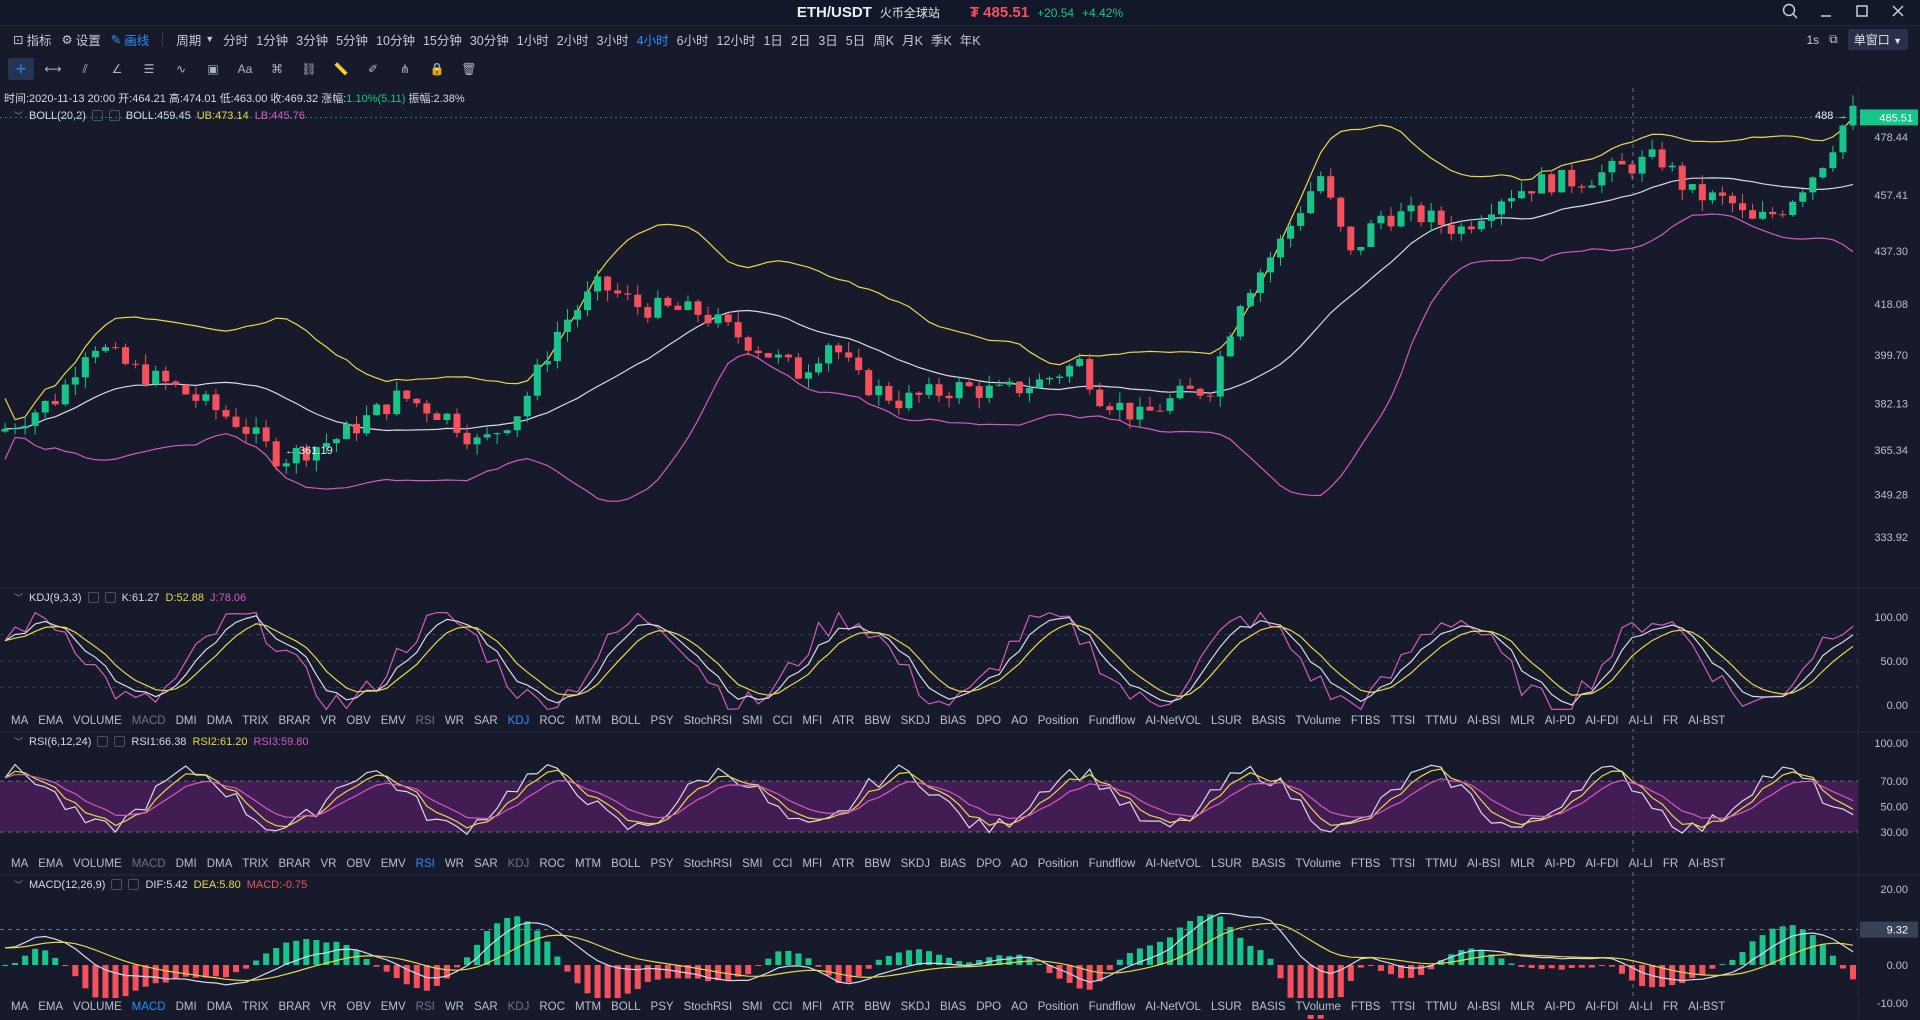 The image size is (1920, 1020). What do you see at coordinates (485, 1006) in the screenshot?
I see `indicator-tab-sar: SAR` at bounding box center [485, 1006].